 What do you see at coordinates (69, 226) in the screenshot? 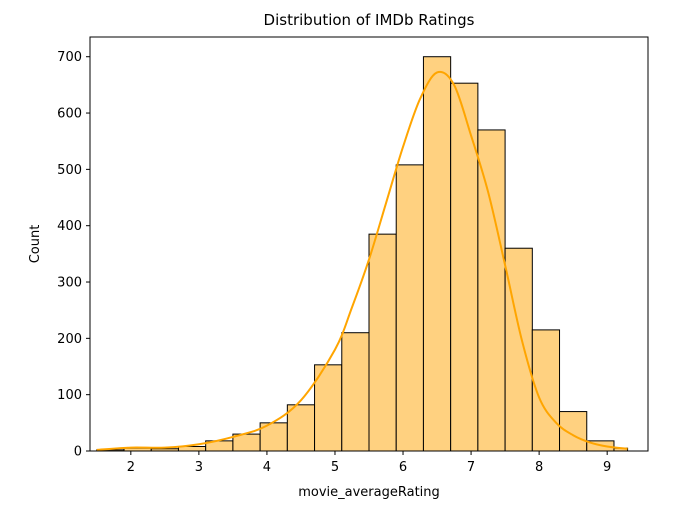
I see `y-tick-label: 400` at bounding box center [69, 226].